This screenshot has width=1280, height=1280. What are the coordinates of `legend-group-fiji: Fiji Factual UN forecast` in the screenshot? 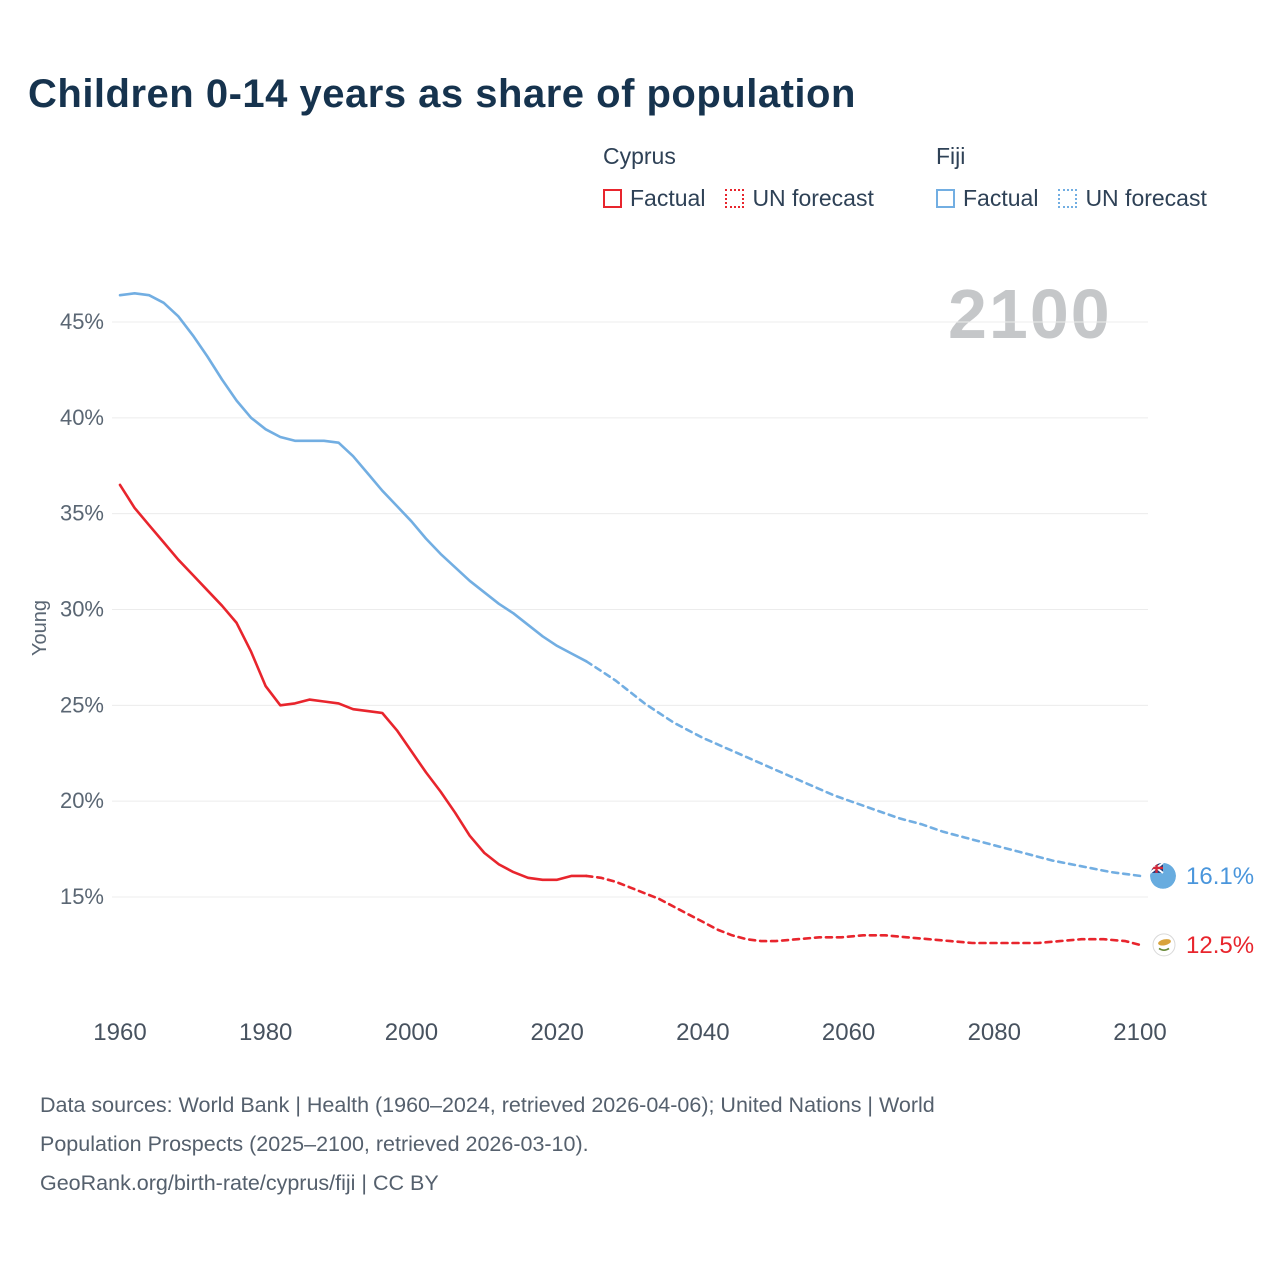 It's located at (1071, 177).